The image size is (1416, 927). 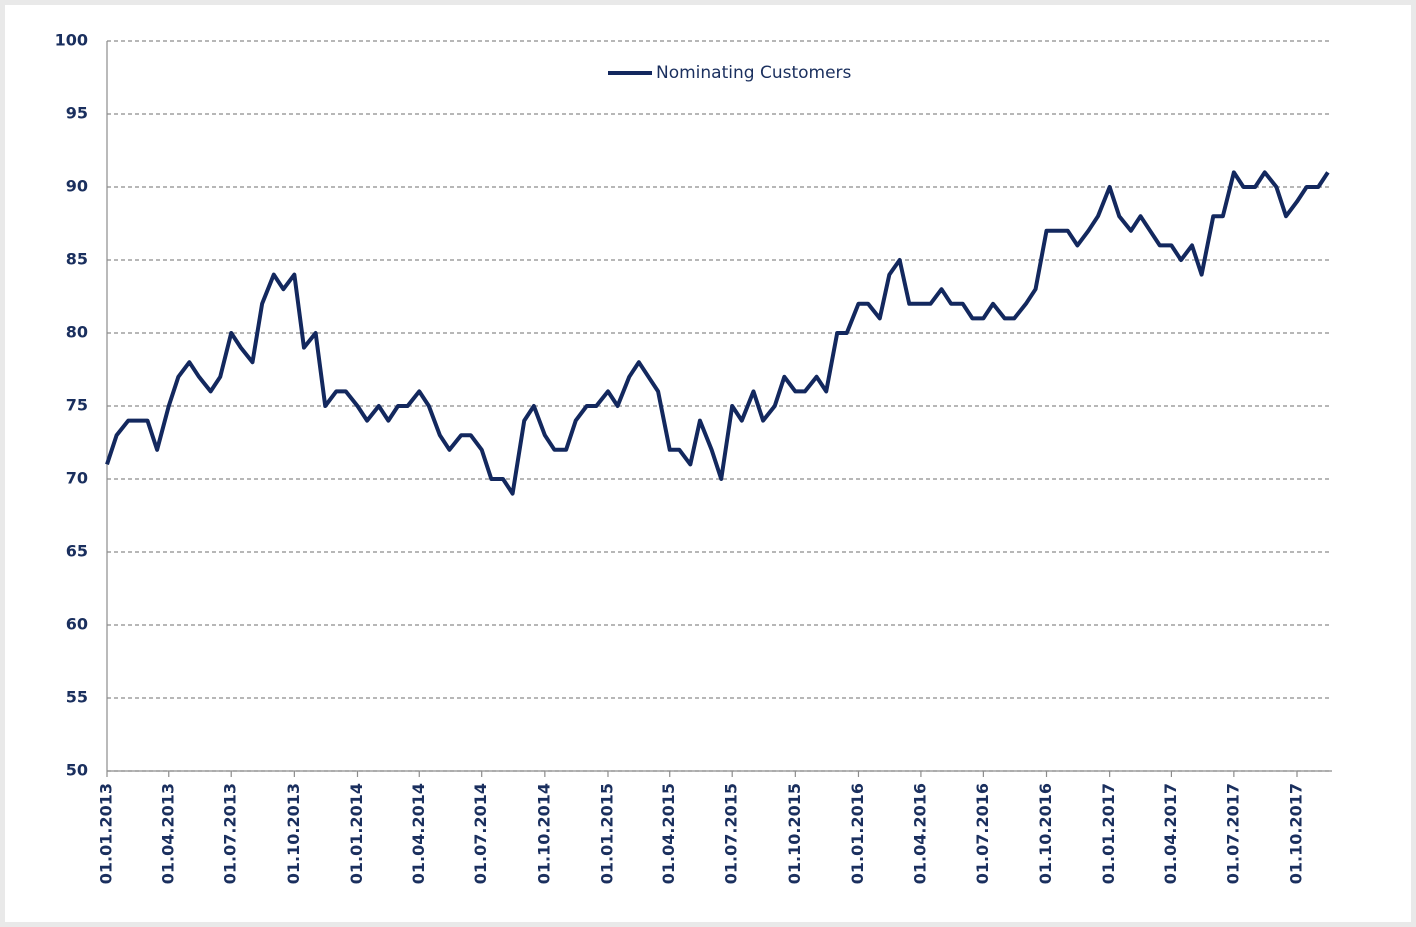 I want to click on y-tick-label: 60, so click(x=77, y=624).